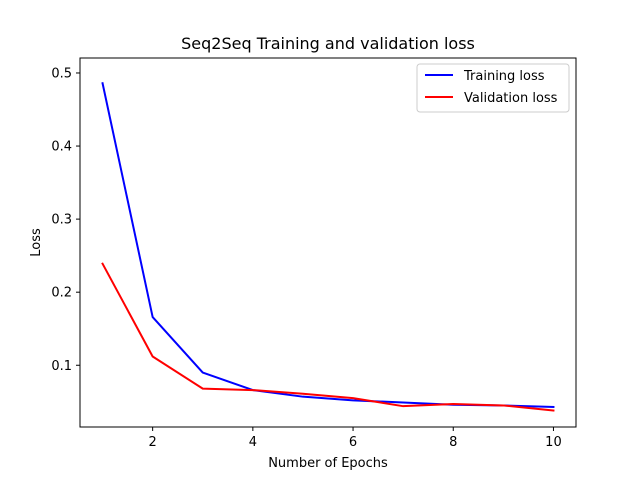  Describe the element at coordinates (511, 98) in the screenshot. I see `legend-label-validation-loss: Validation loss` at that location.